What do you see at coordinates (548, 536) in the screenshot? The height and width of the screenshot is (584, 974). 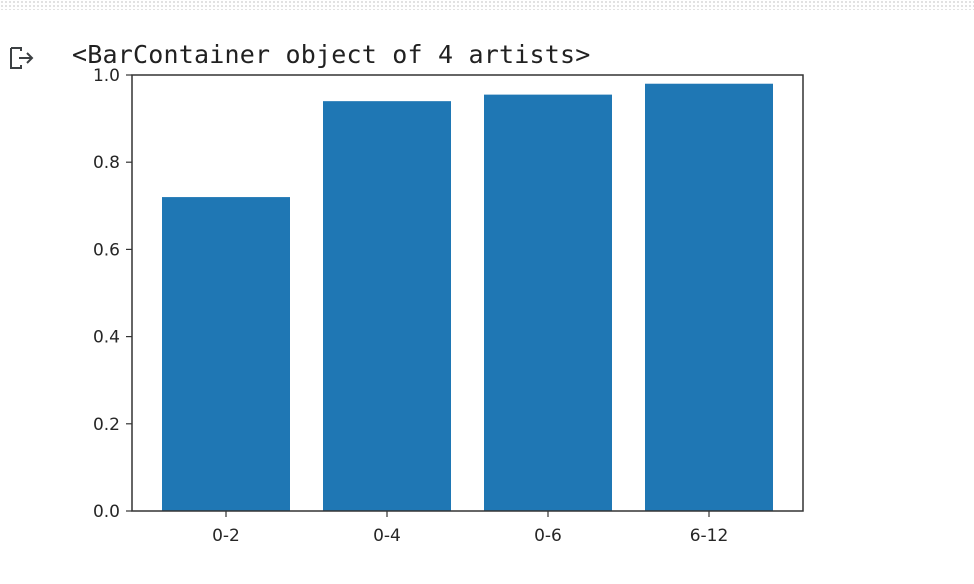 I see `x-tick-label: 0-6` at bounding box center [548, 536].